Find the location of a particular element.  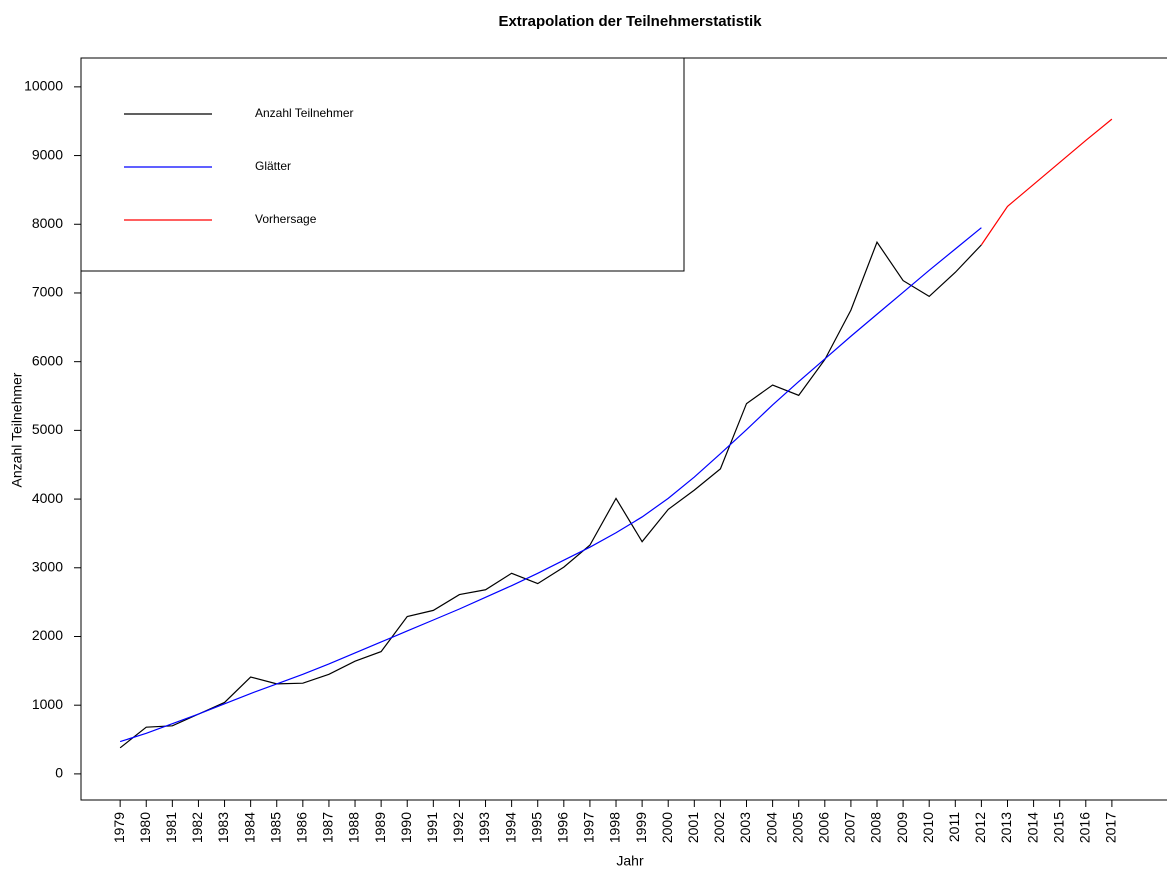

x-tick-label: 1989 is located at coordinates (380, 827).